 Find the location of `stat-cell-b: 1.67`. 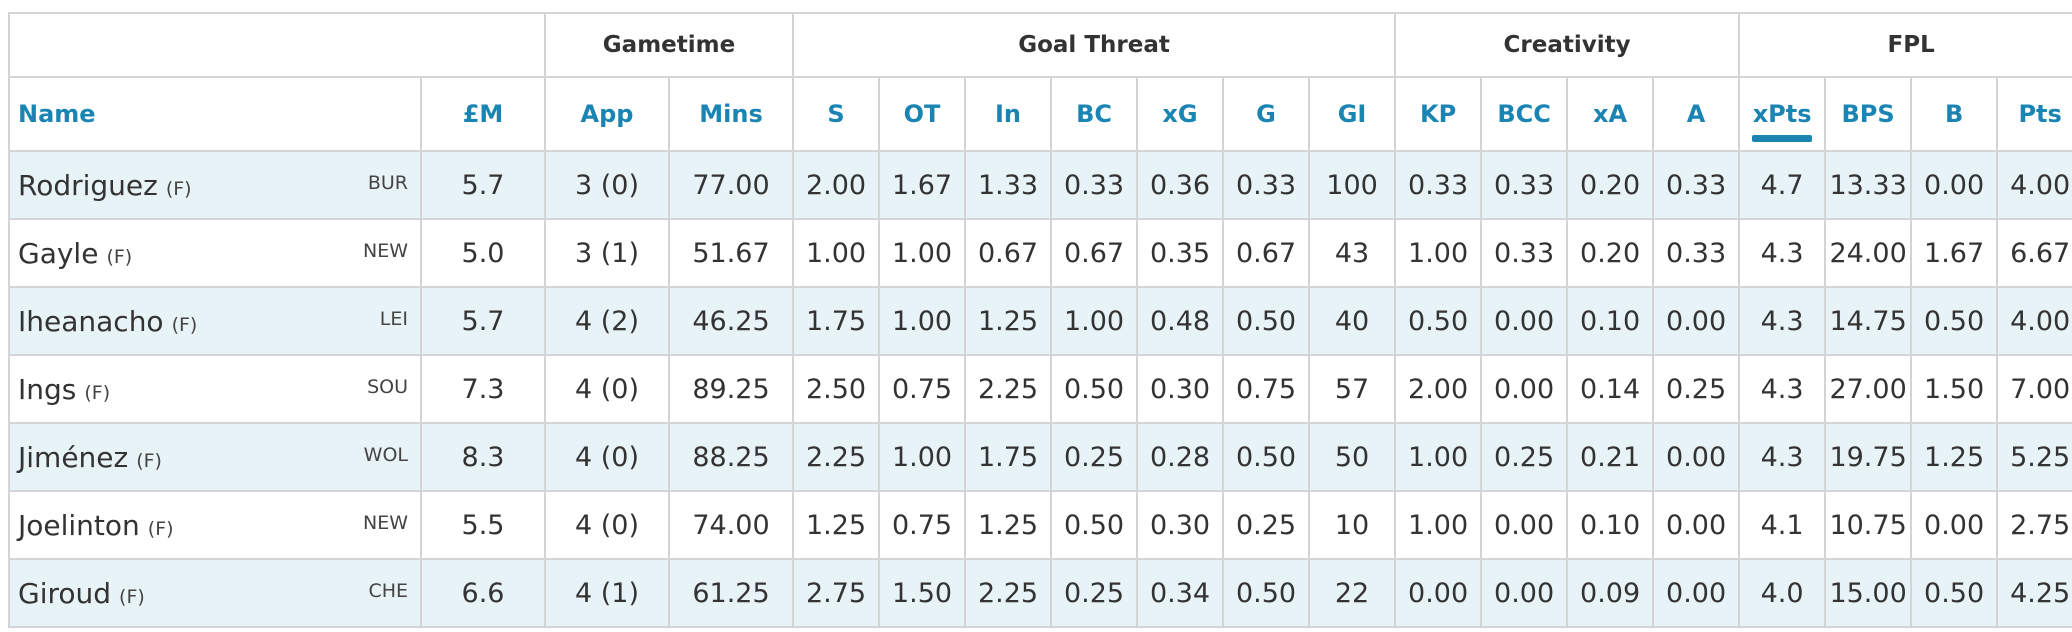

stat-cell-b: 1.67 is located at coordinates (1954, 253).